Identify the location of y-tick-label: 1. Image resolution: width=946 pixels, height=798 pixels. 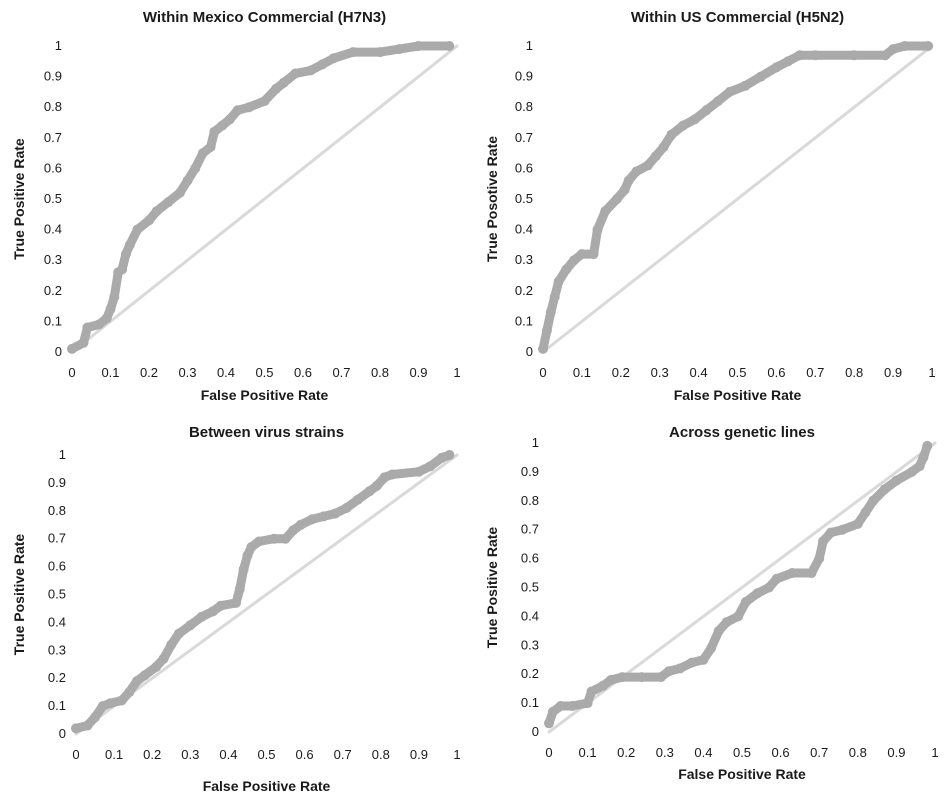
(529, 45).